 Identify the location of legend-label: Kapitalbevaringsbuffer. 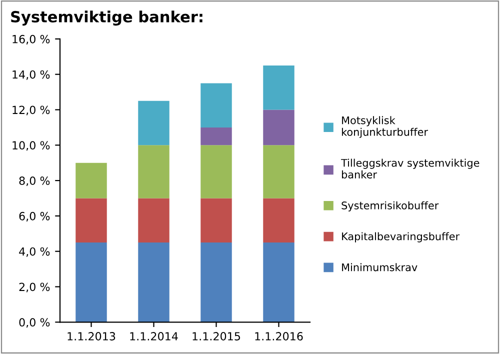
(401, 237).